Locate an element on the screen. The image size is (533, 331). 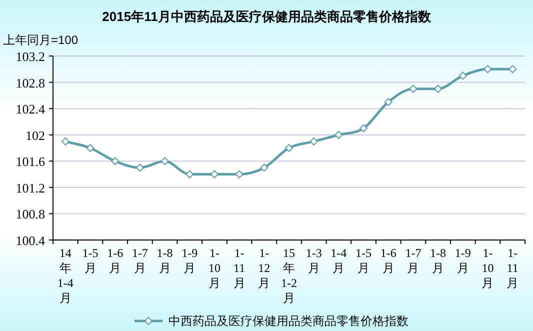
y-tick-label: 102.8 is located at coordinates (30, 82).